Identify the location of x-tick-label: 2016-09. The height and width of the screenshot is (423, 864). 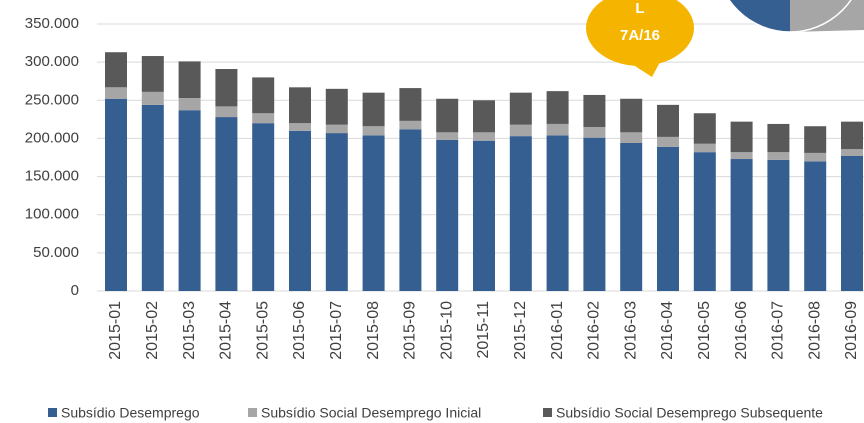
(851, 330).